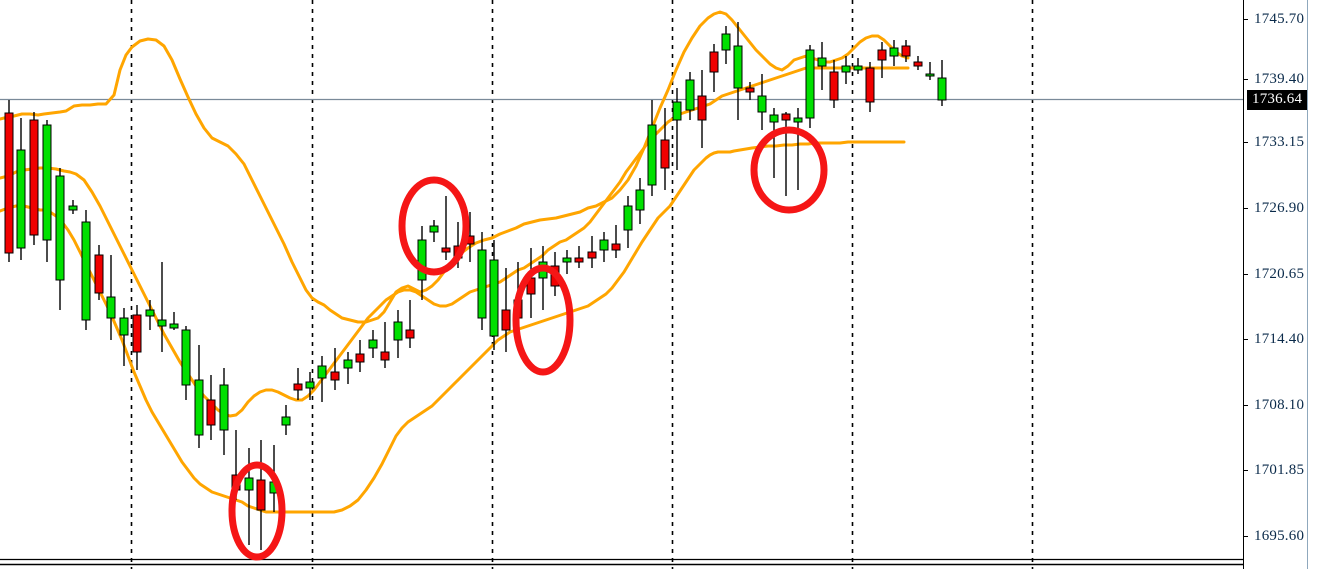 The height and width of the screenshot is (569, 1319). What do you see at coordinates (1277, 100) in the screenshot?
I see `current-price-tag: 1736.64` at bounding box center [1277, 100].